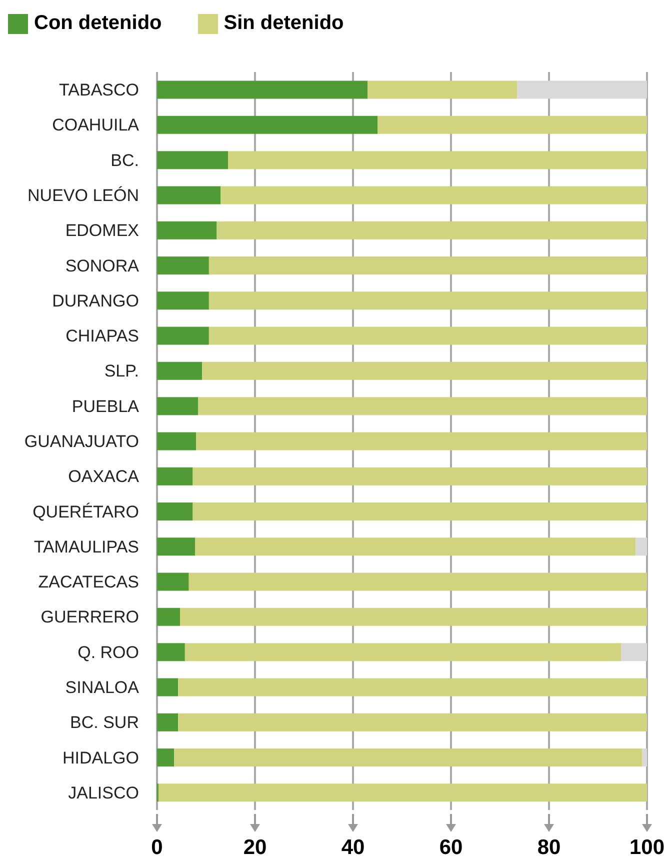  Describe the element at coordinates (106, 406) in the screenshot. I see `y-tick-label: PUEBLA` at that location.